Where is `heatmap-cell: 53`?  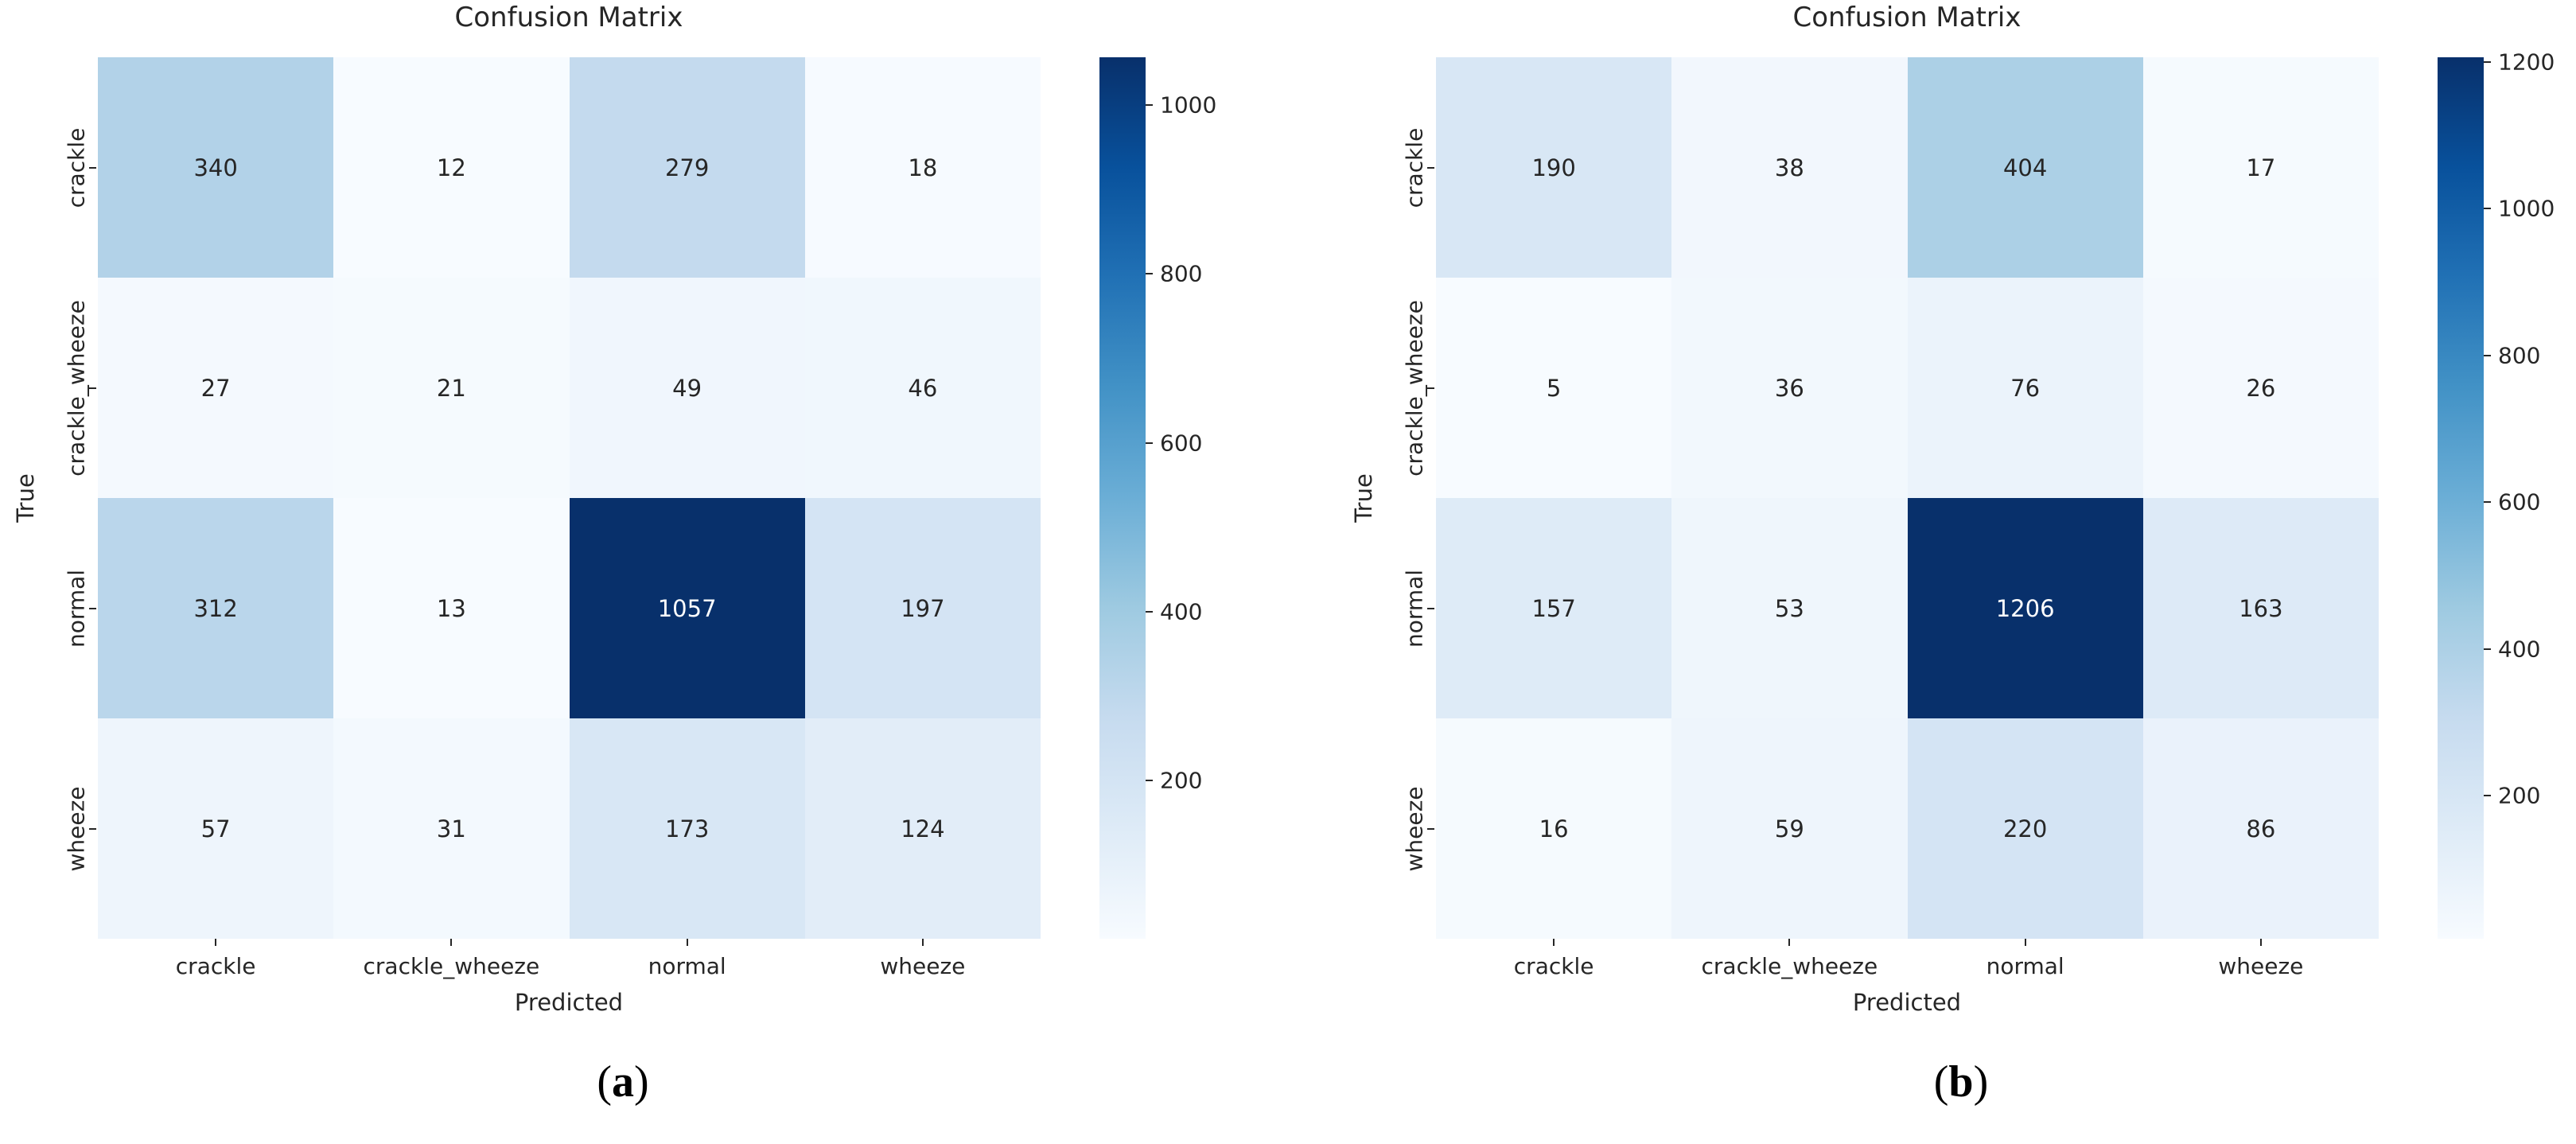 heatmap-cell: 53 is located at coordinates (1790, 608).